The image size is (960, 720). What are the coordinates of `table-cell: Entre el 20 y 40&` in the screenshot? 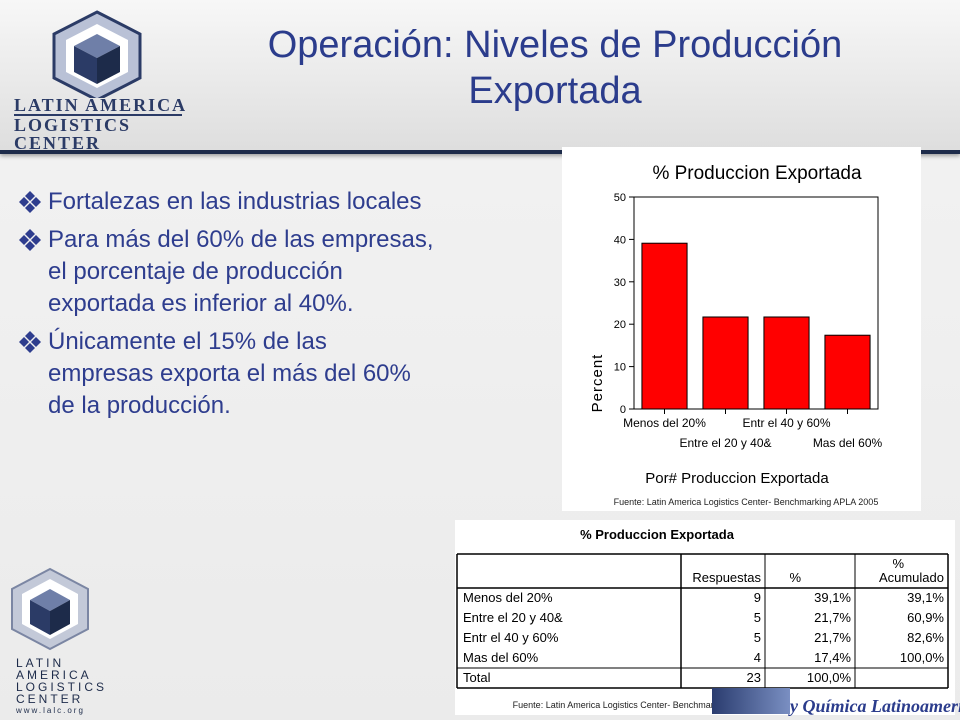 It's located at (513, 617).